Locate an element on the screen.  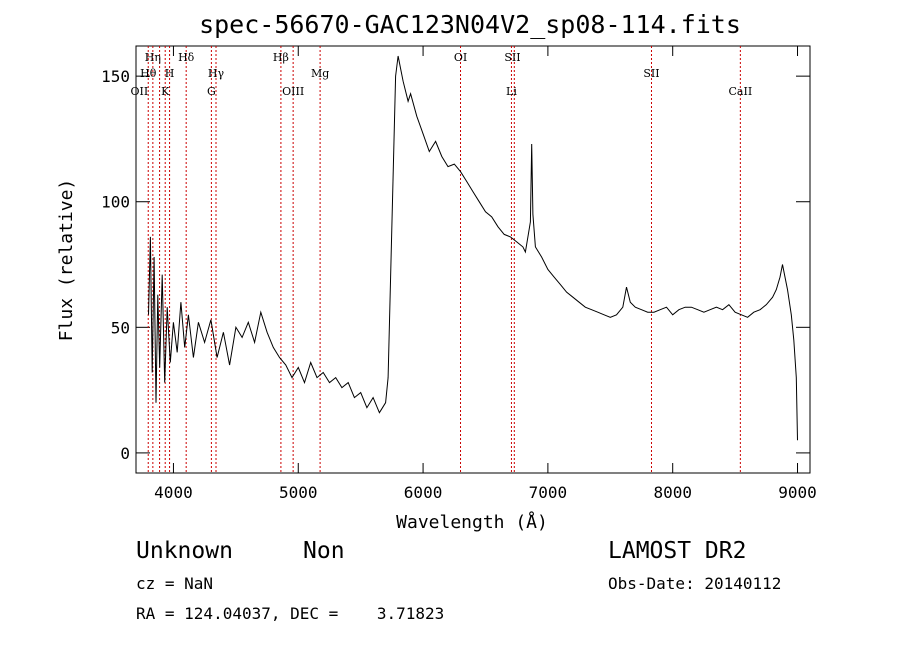
y-tick-label: 50 is located at coordinates (120, 327).